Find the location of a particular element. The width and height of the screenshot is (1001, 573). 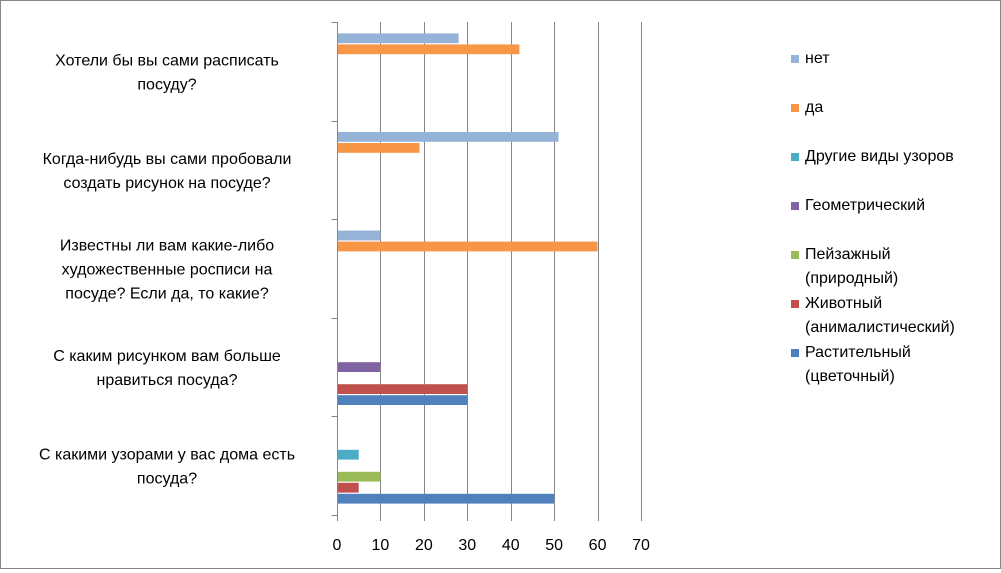

category-label-line: создать рисунок на посуде? is located at coordinates (166, 183).